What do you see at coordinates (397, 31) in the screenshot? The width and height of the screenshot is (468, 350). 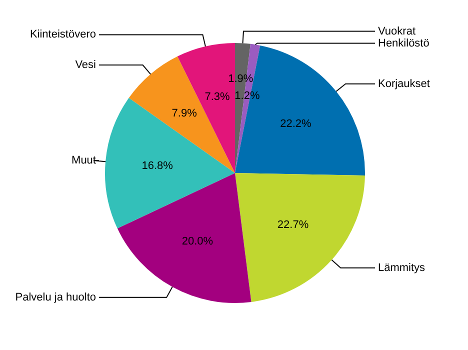 I see `slice-label: Vuokrat` at bounding box center [397, 31].